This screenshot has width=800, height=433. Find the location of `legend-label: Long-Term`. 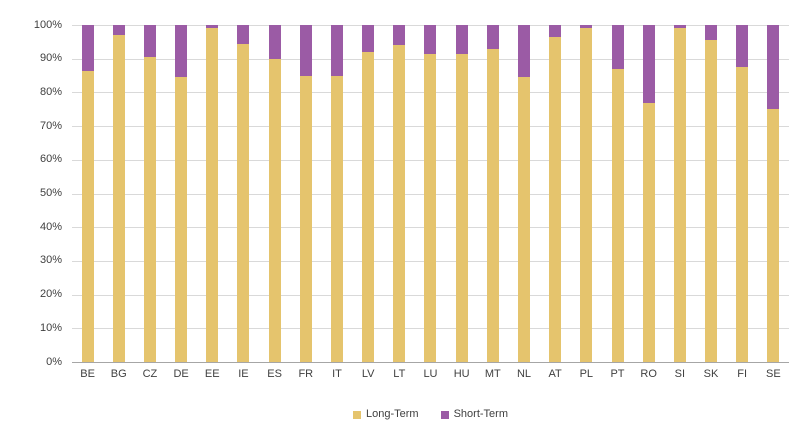

legend-label: Long-Term is located at coordinates (392, 414).